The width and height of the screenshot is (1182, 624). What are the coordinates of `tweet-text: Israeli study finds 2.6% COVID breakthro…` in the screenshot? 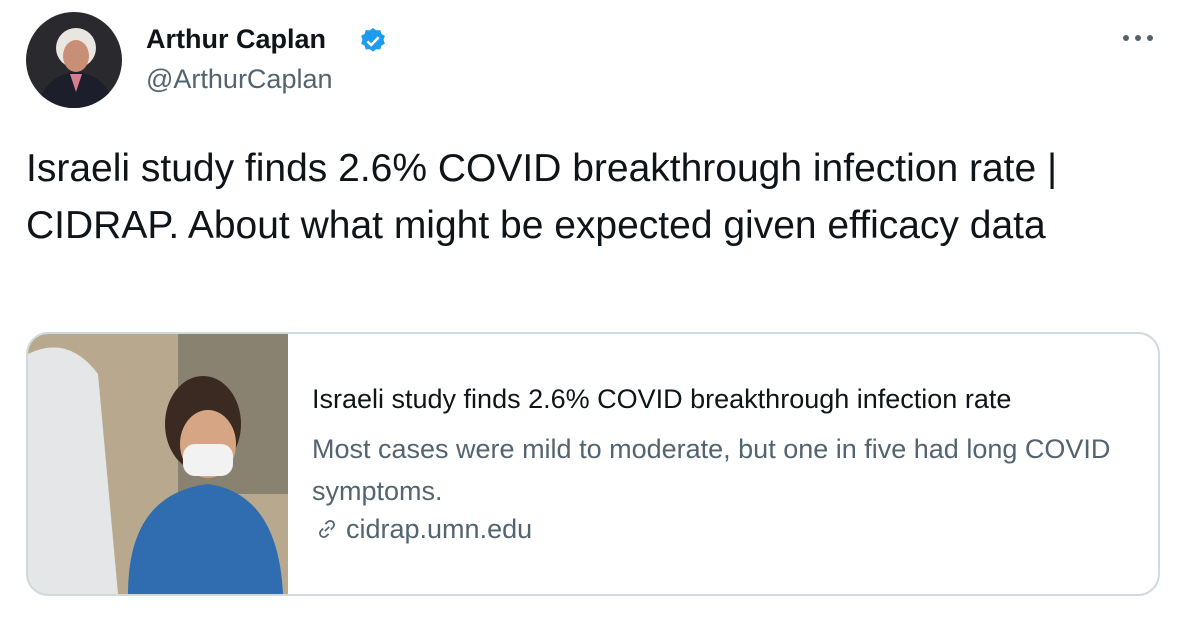 It's located at (542, 197).